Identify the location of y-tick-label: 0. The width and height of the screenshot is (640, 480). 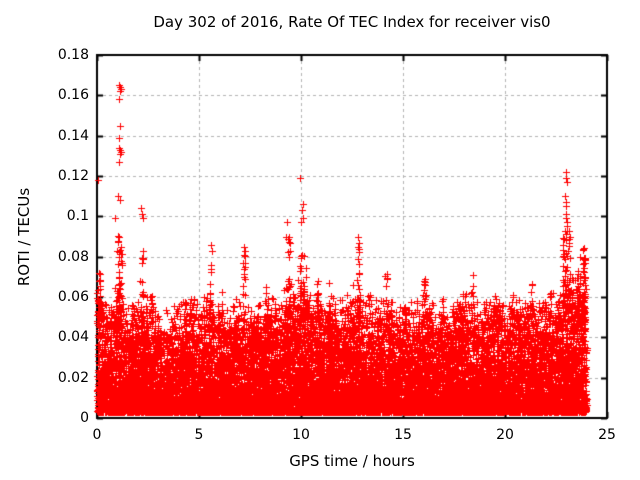
(84, 418).